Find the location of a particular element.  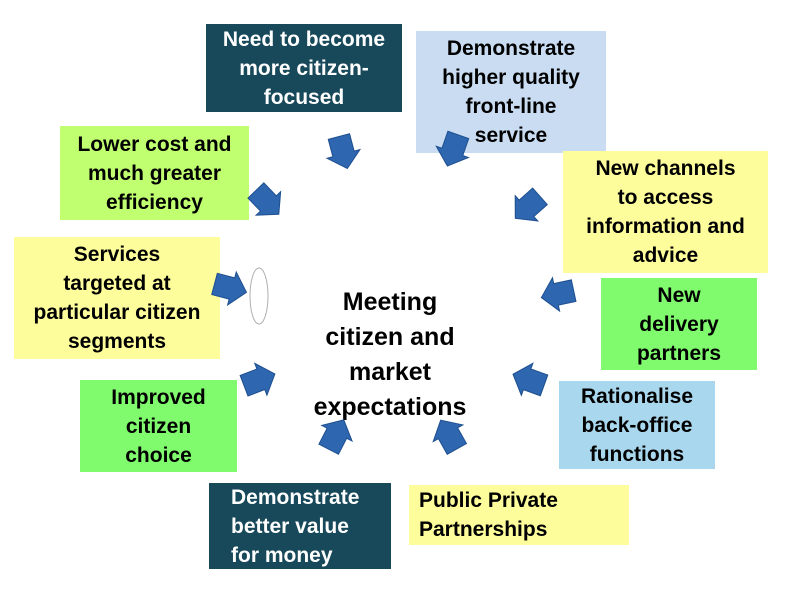

box-value-for-money: Demonstrate better value for money is located at coordinates (300, 526).